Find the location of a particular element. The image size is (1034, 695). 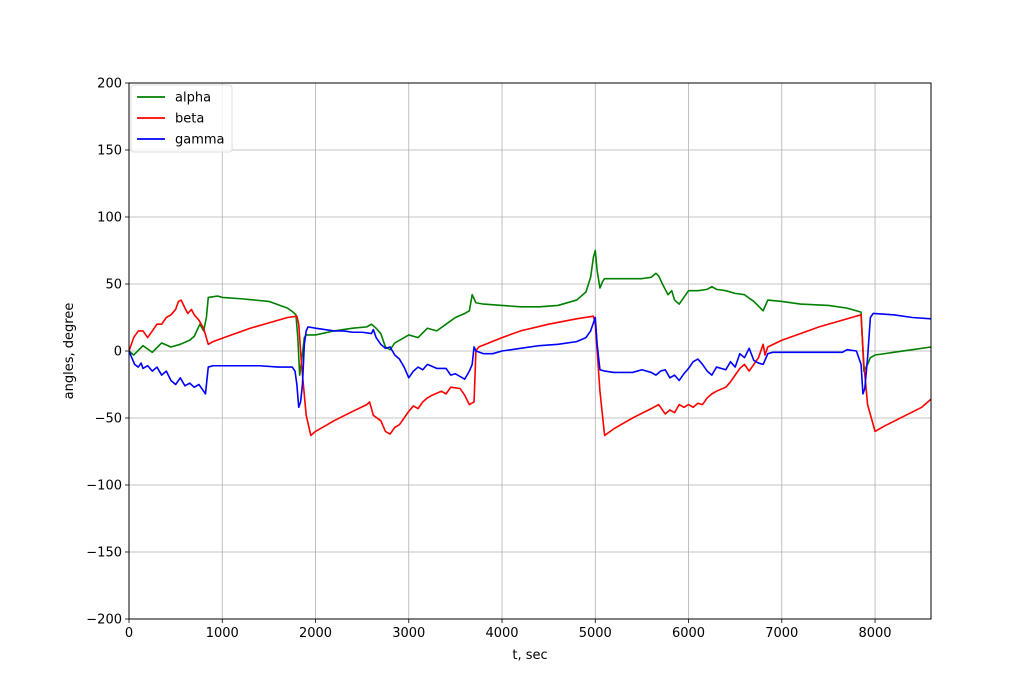

x-axis: 0 1000 2000 3000 4000 5000 6000 7000 8000 is located at coordinates (508, 630).